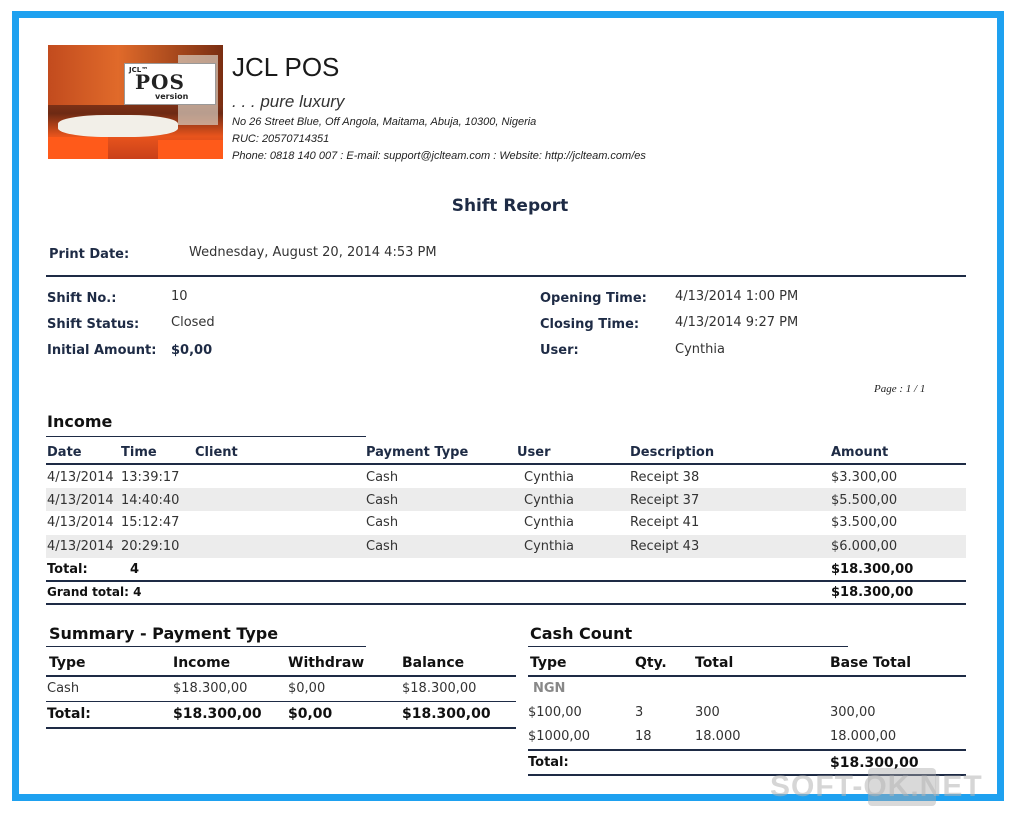 Image resolution: width=1020 pixels, height=813 pixels. What do you see at coordinates (446, 714) in the screenshot?
I see `summary-total-balance: $18.300,00` at bounding box center [446, 714].